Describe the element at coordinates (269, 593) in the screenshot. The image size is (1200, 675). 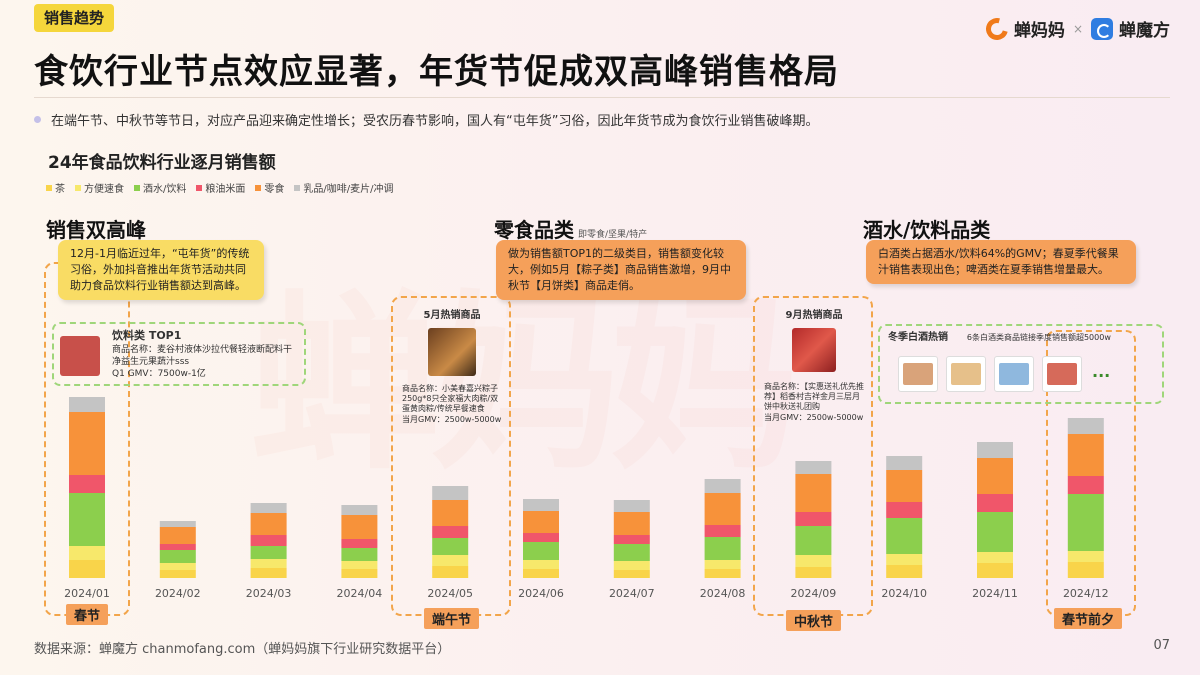
I see `x-tick-label: 2024/03` at that location.